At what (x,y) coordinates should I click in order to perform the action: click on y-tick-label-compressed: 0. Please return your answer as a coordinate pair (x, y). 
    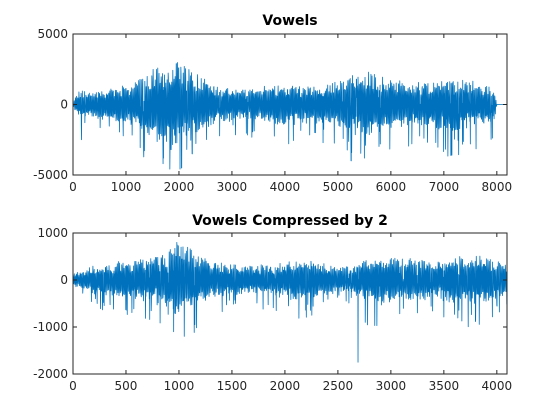
    Looking at the image, I should click on (64, 280).